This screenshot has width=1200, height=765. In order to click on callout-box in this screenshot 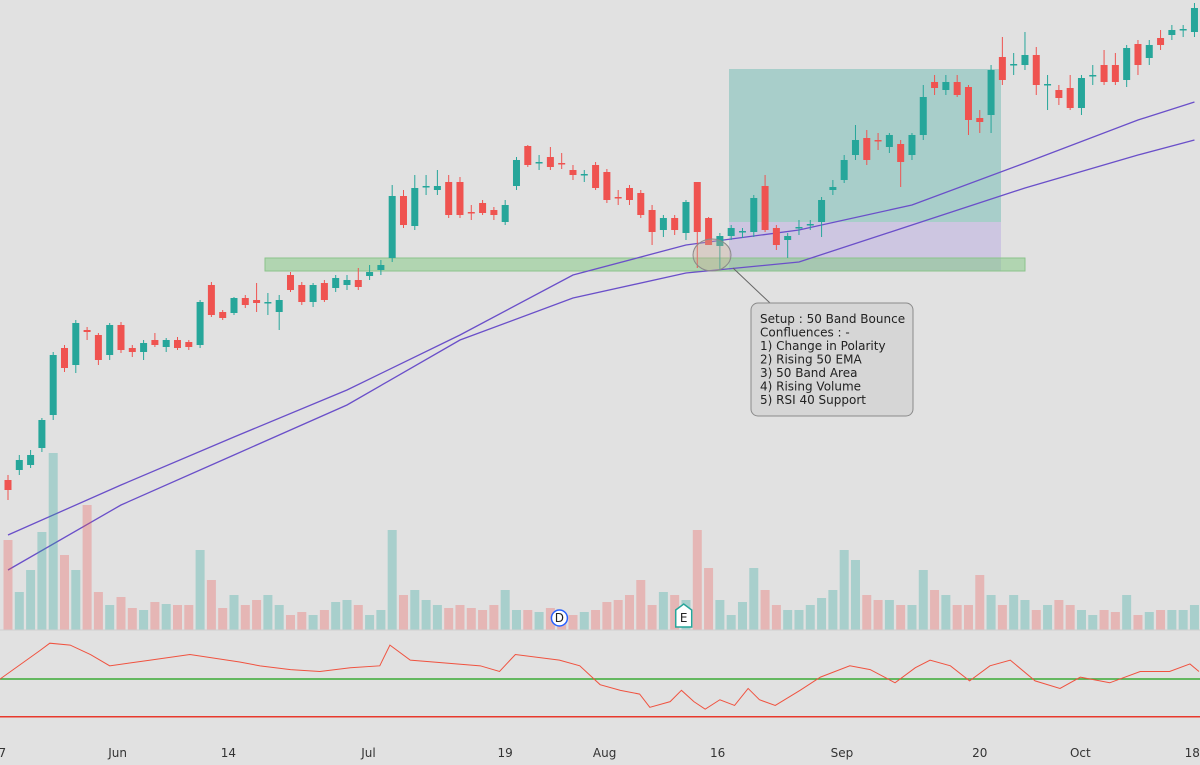, I will do `click(832, 359)`.